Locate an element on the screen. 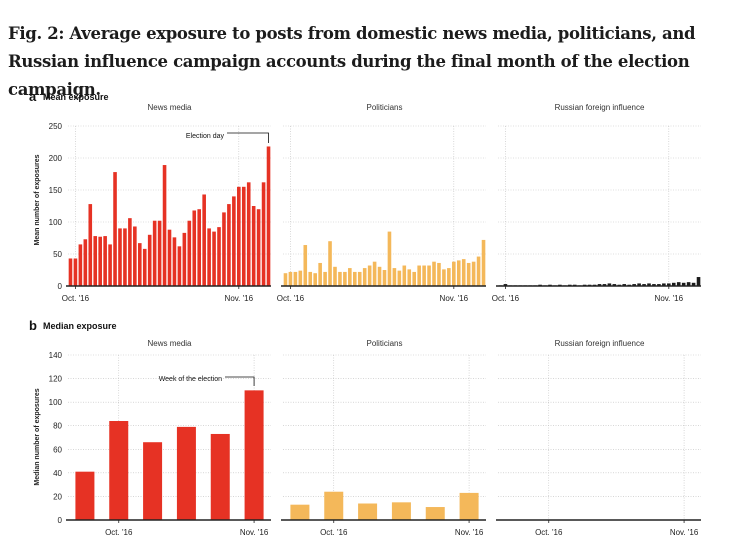 Image resolution: width=730 pixels, height=549 pixels. y-tick-label: 20 is located at coordinates (57, 496).